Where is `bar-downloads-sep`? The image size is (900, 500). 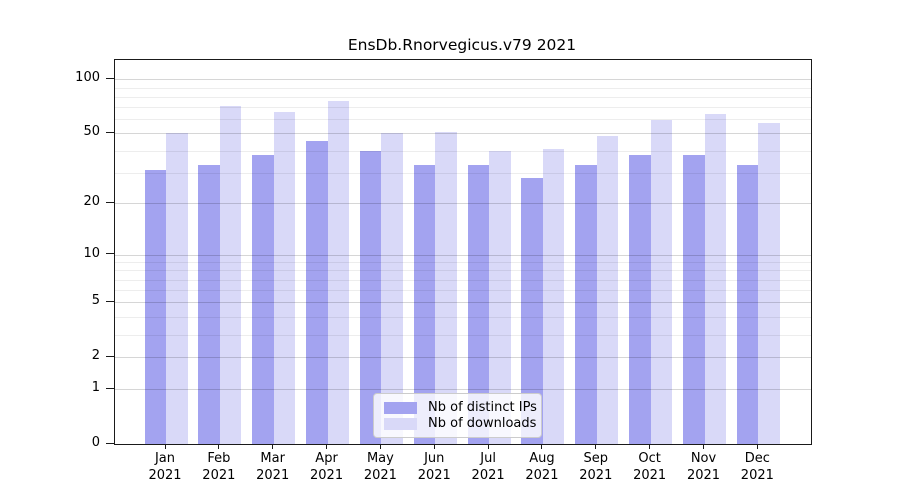 bar-downloads-sep is located at coordinates (607, 290).